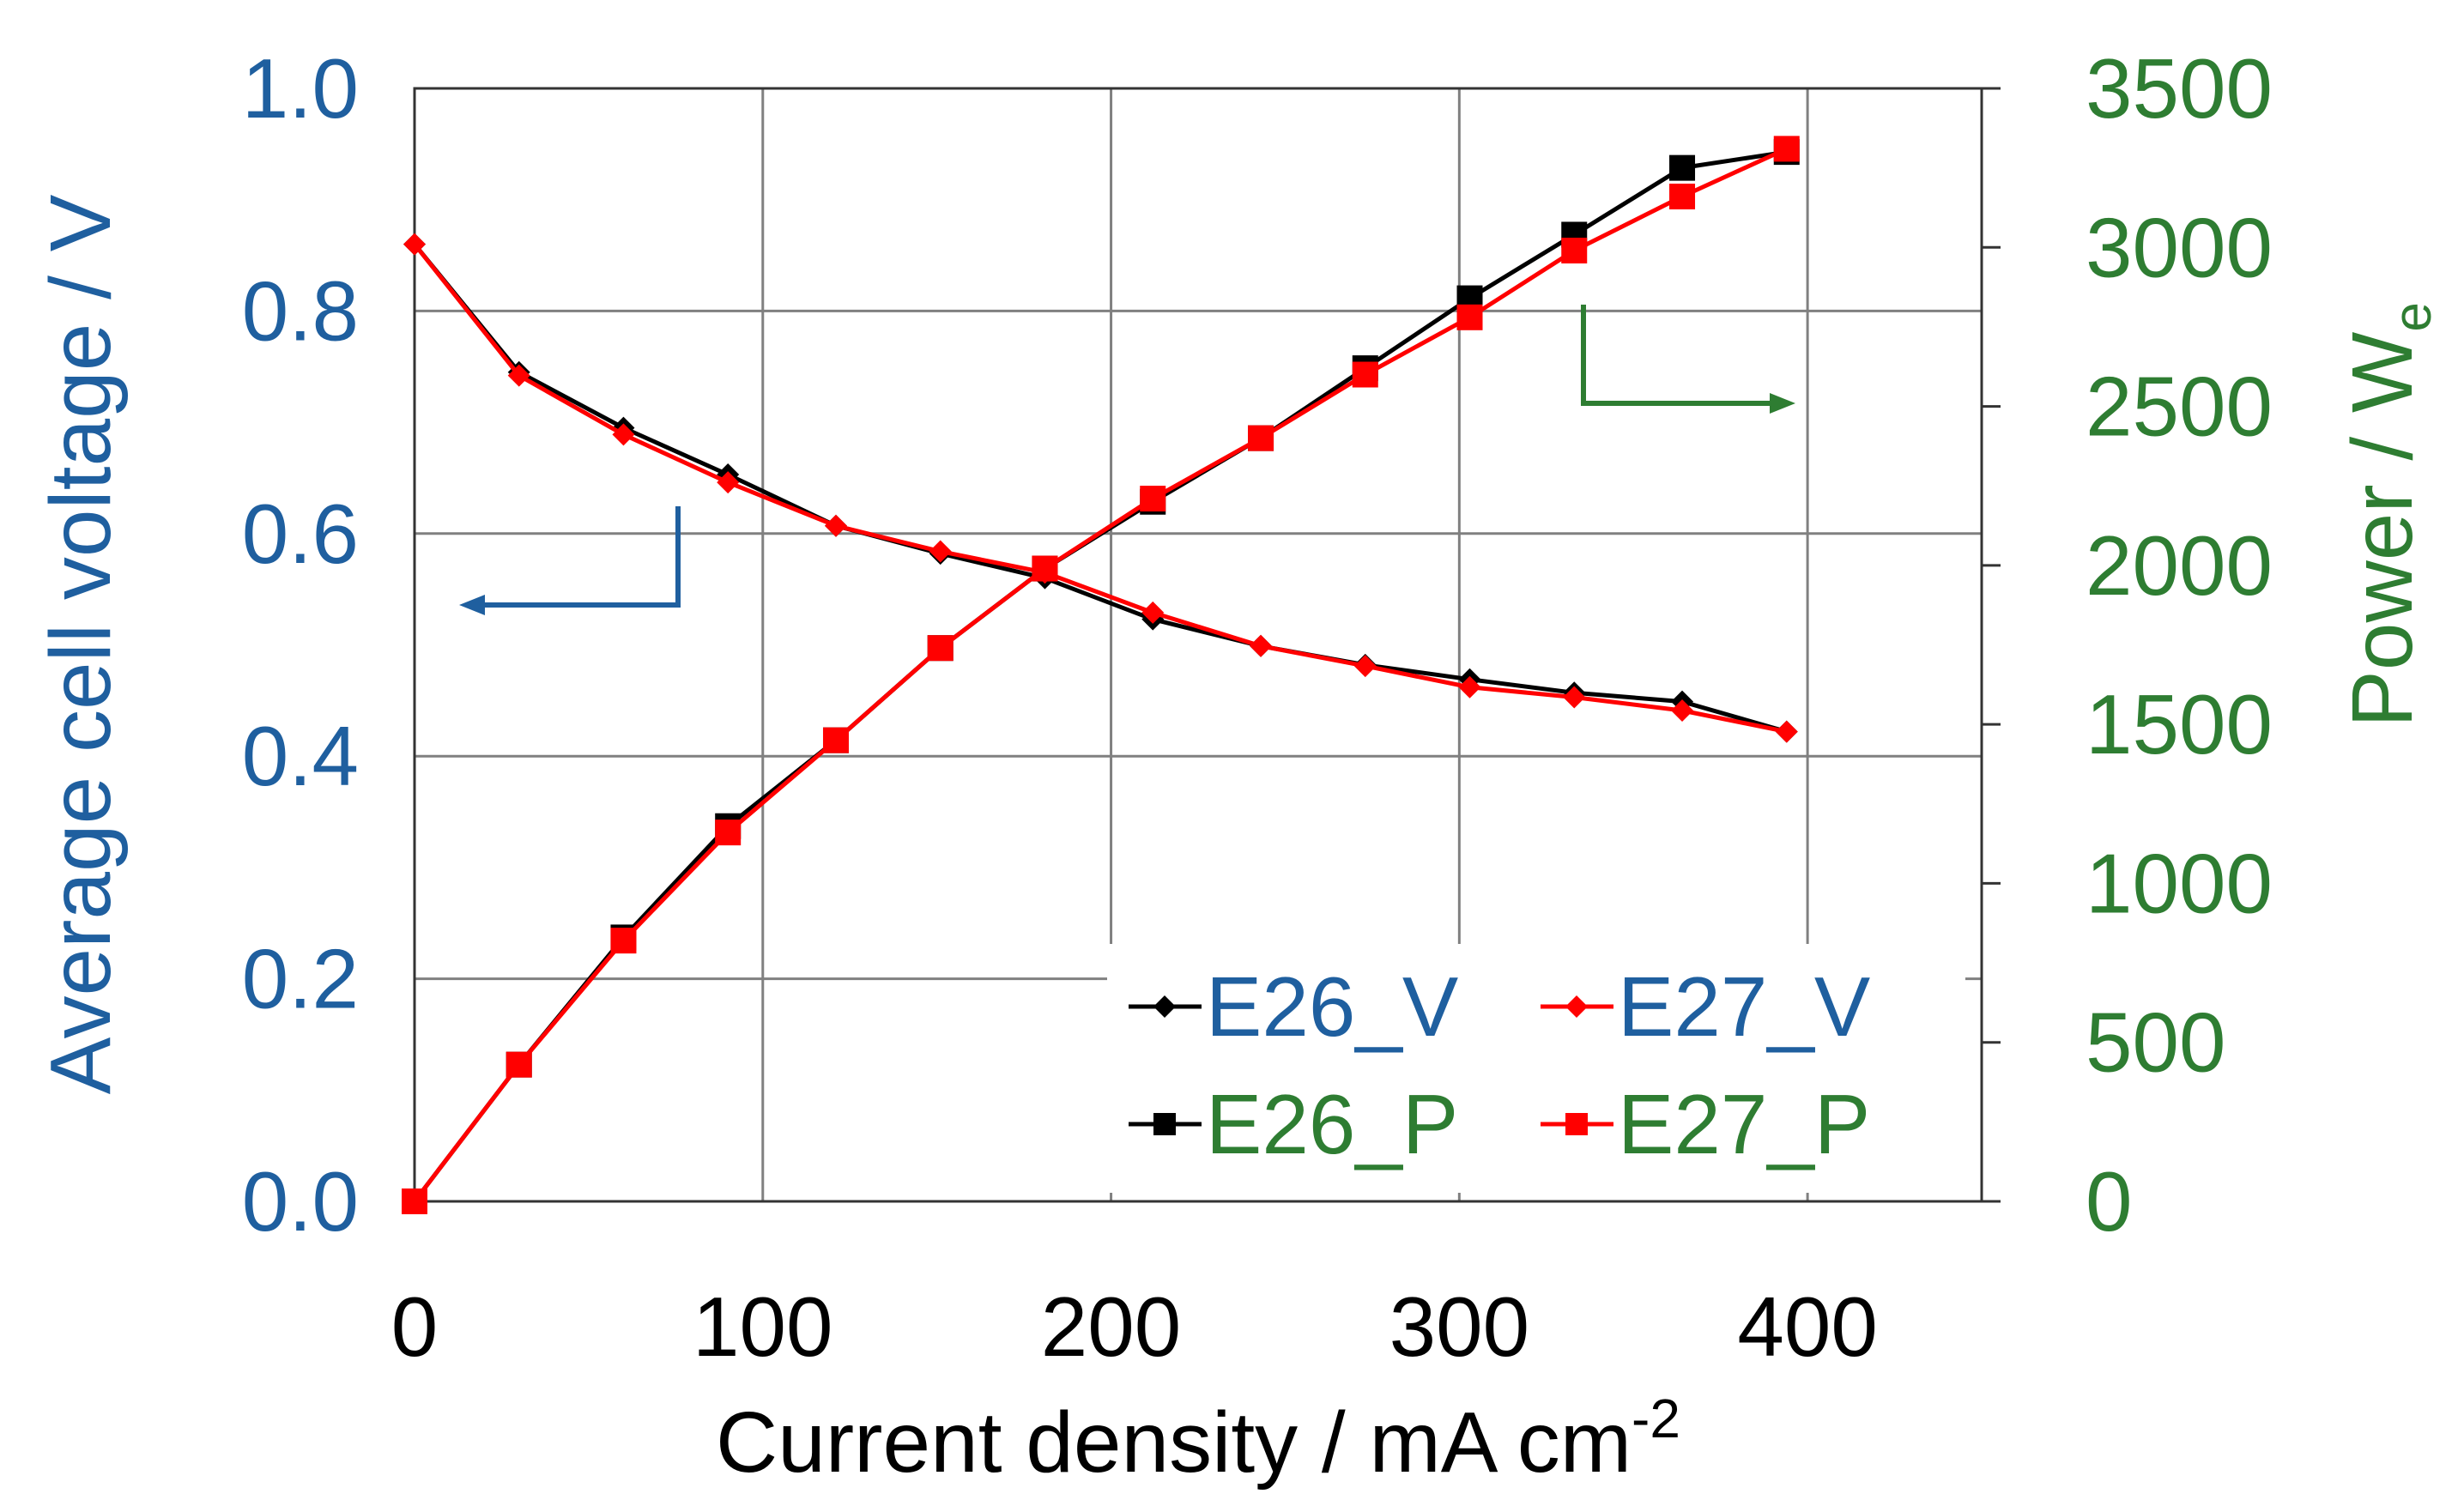 The image size is (2464, 1506). I want to click on legend-box, so click(1536, 1068).